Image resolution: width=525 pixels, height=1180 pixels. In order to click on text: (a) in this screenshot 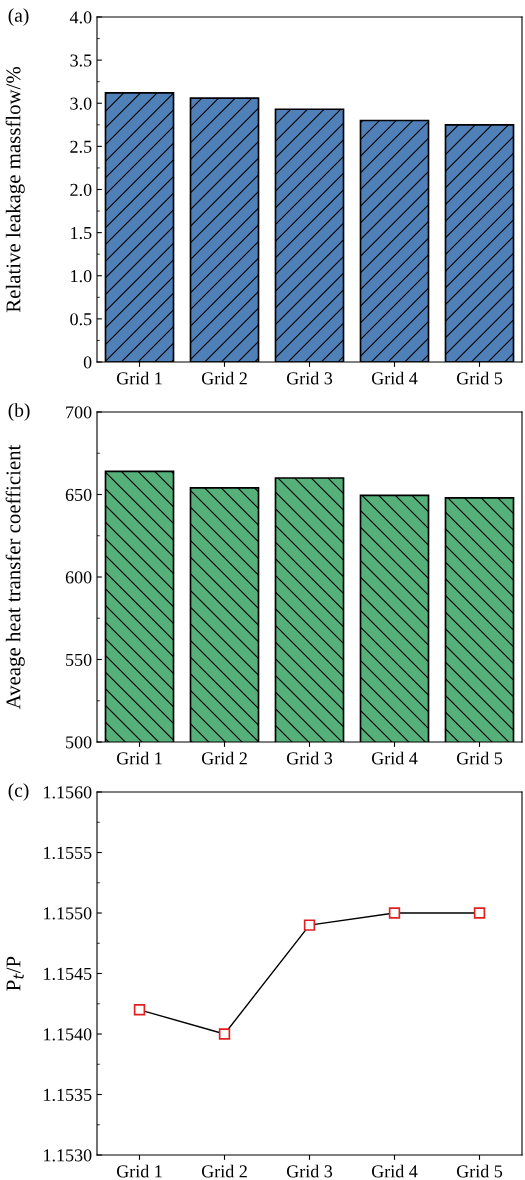, I will do `click(18, 17)`.